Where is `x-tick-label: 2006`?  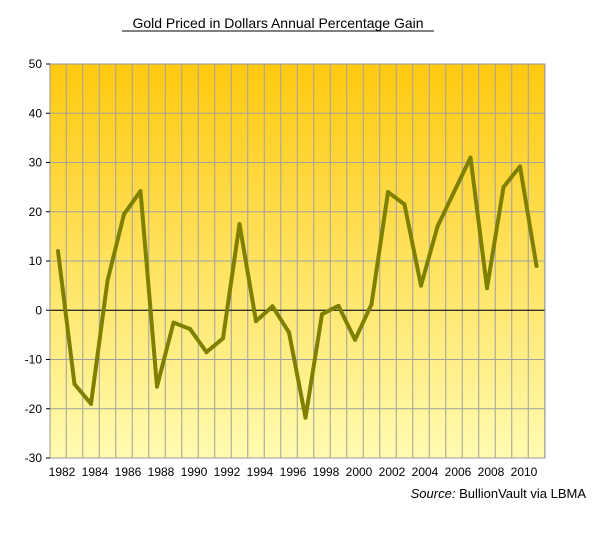 x-tick-label: 2006 is located at coordinates (458, 472).